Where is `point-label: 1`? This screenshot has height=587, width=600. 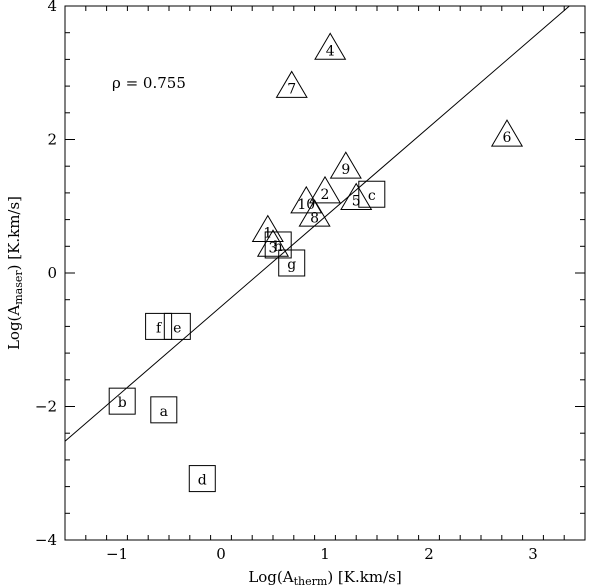
point-label: 1 is located at coordinates (267, 234).